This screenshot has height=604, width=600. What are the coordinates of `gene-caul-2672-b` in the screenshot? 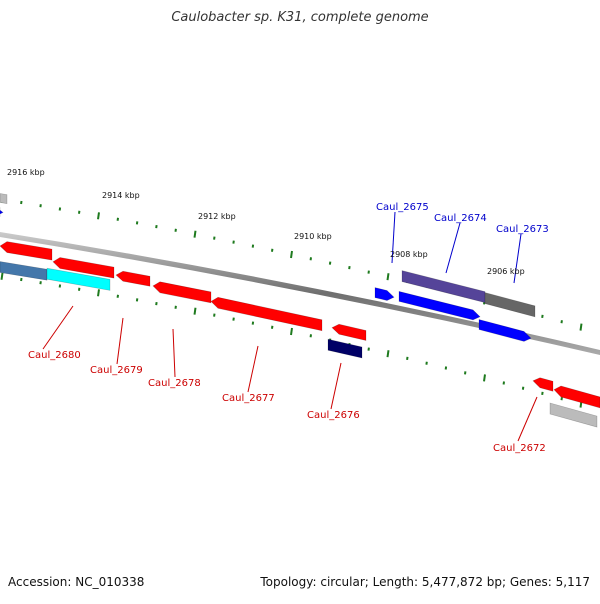 It's located at (576, 397).